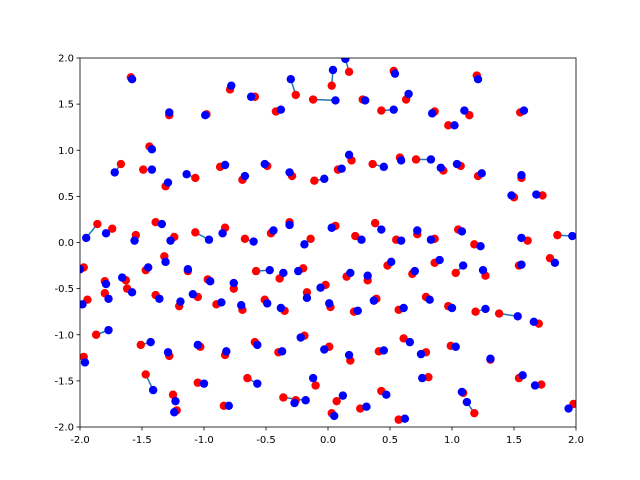  What do you see at coordinates (66, 151) in the screenshot?
I see `y-tick-label: 1.0` at bounding box center [66, 151].